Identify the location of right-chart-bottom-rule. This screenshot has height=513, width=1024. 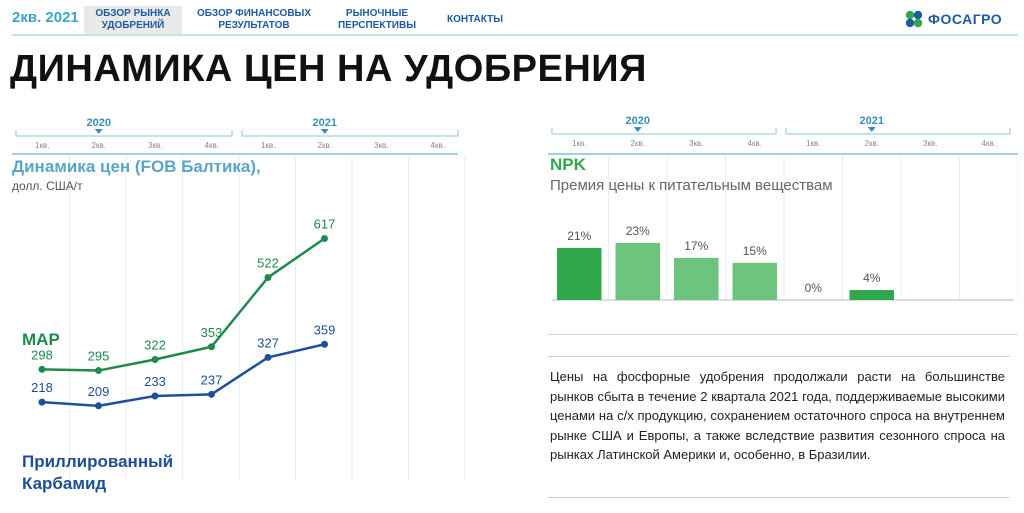
(783, 321).